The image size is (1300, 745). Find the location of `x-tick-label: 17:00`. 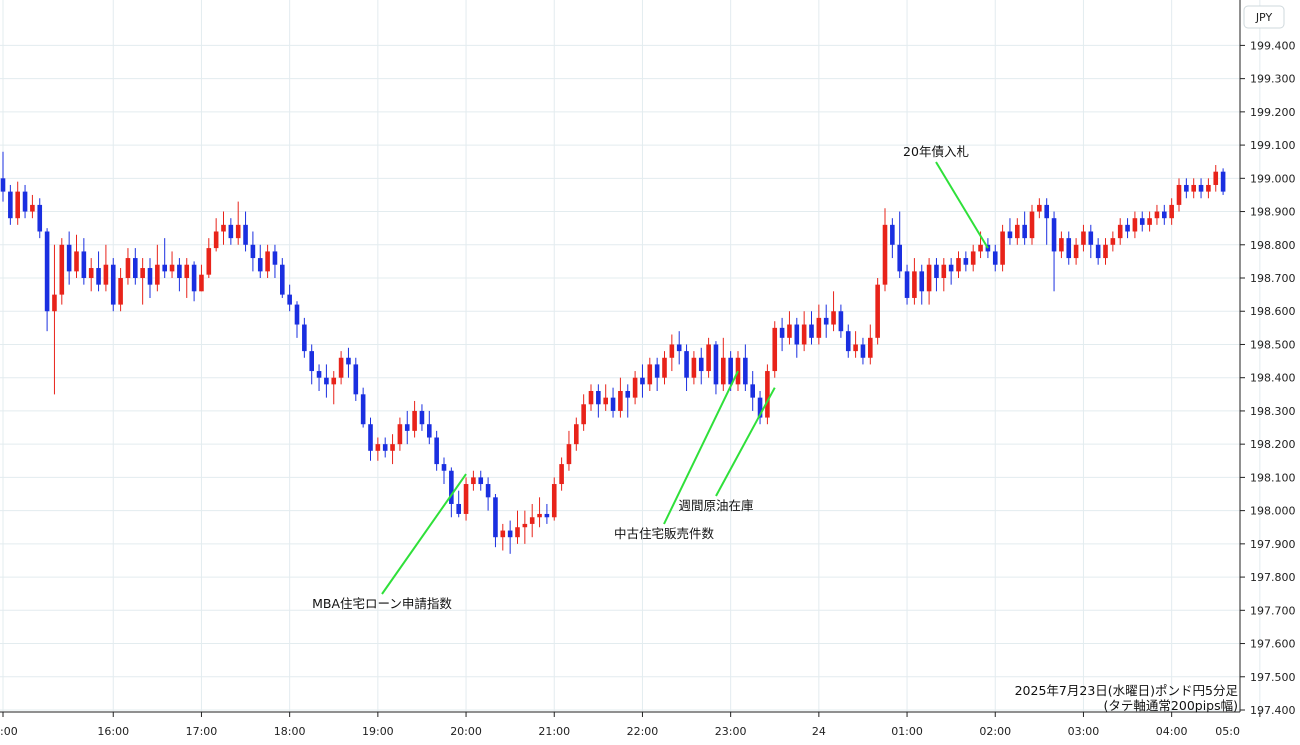

x-tick-label: 17:00 is located at coordinates (202, 731).